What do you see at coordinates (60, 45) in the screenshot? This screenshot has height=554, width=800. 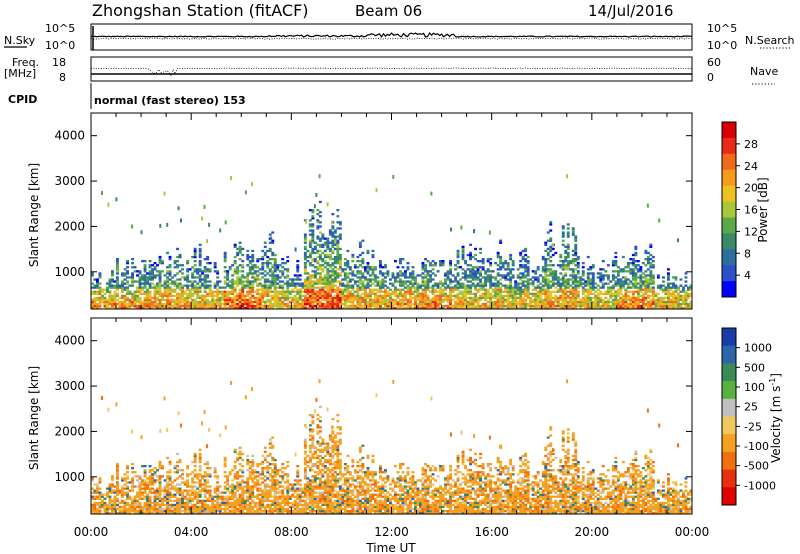 I see `nsky-tick-bottom: 10^0` at bounding box center [60, 45].